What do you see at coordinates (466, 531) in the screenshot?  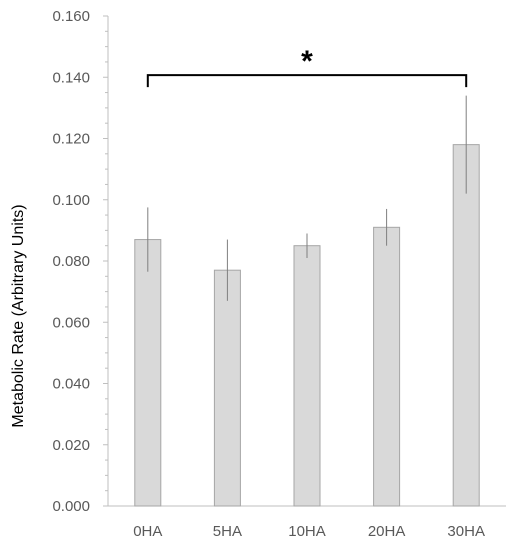 I see `x-tick-label: 30HA` at bounding box center [466, 531].